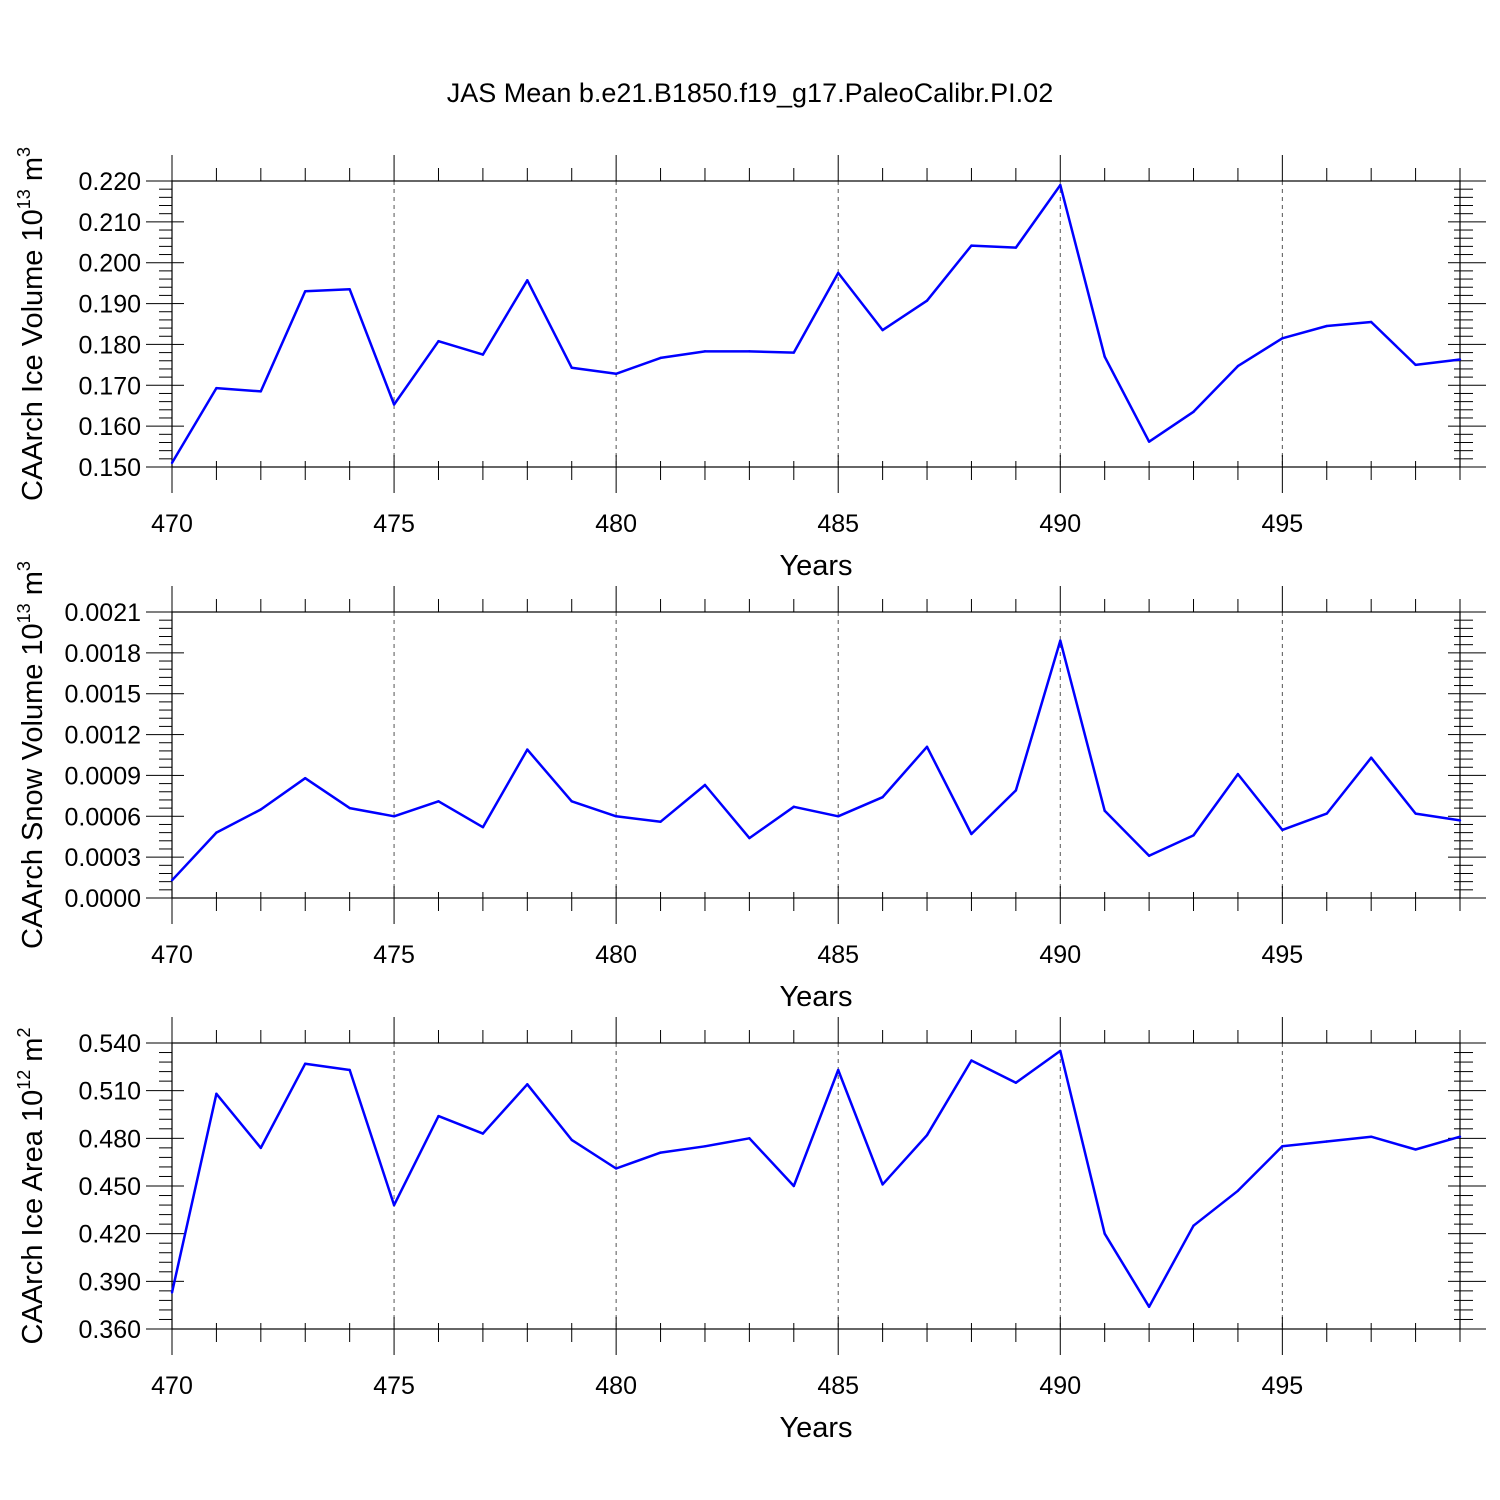  I want to click on y-tick-label: 0.450, so click(109, 1187).